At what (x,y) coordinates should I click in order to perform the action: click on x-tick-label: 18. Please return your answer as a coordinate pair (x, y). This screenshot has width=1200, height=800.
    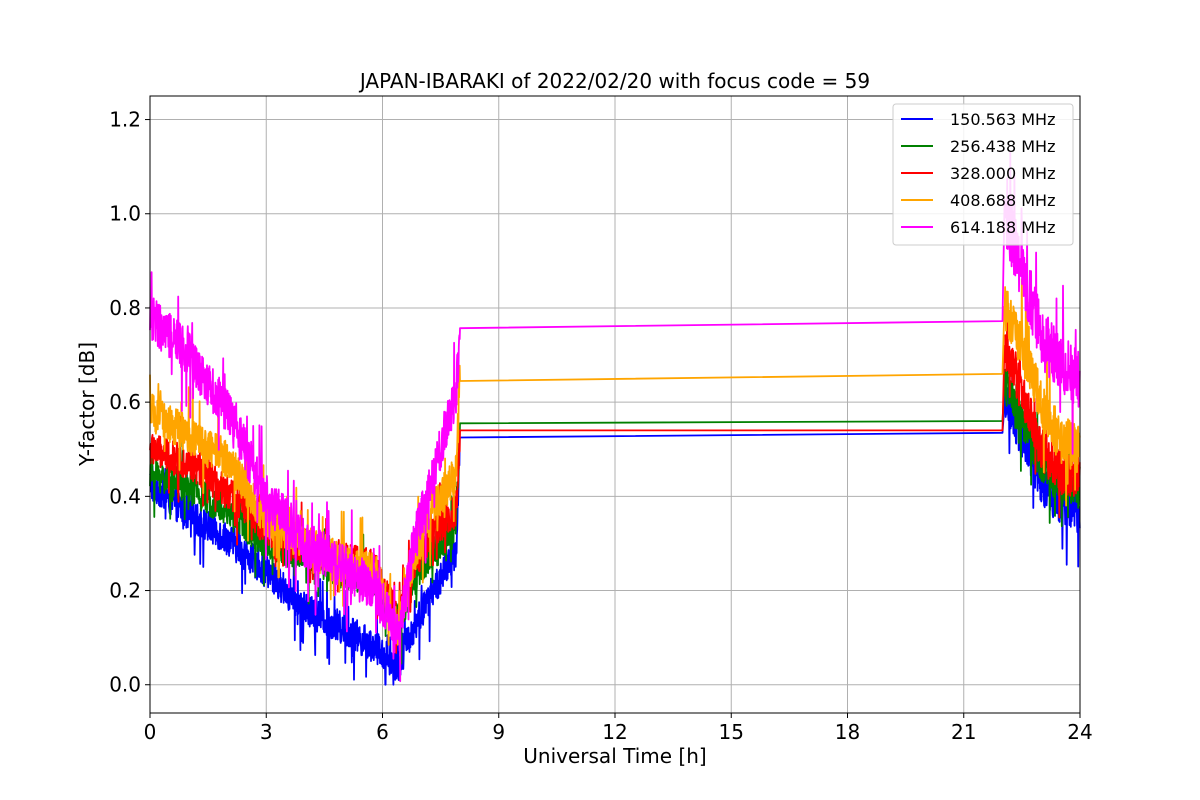
    Looking at the image, I should click on (847, 732).